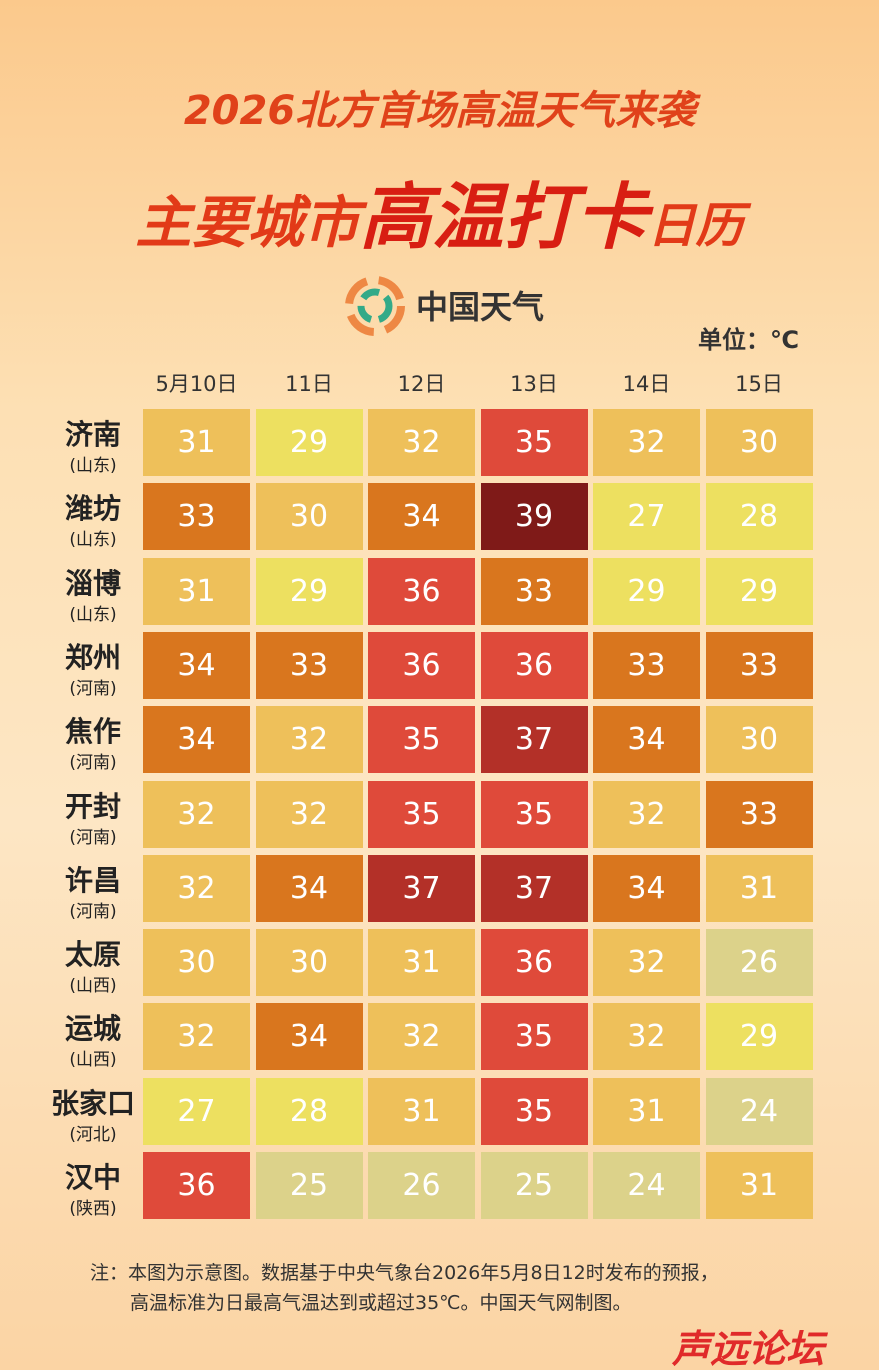 The image size is (879, 1370). What do you see at coordinates (695, 226) in the screenshot?
I see `subtitle-part: 日历` at bounding box center [695, 226].